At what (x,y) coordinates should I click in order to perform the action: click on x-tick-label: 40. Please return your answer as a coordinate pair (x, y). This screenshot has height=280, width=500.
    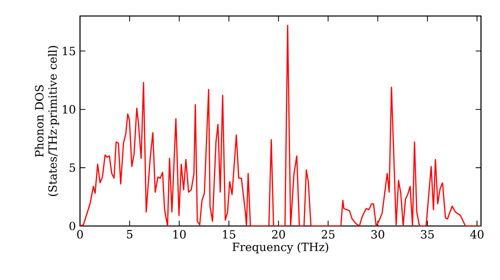
    Looking at the image, I should click on (477, 234).